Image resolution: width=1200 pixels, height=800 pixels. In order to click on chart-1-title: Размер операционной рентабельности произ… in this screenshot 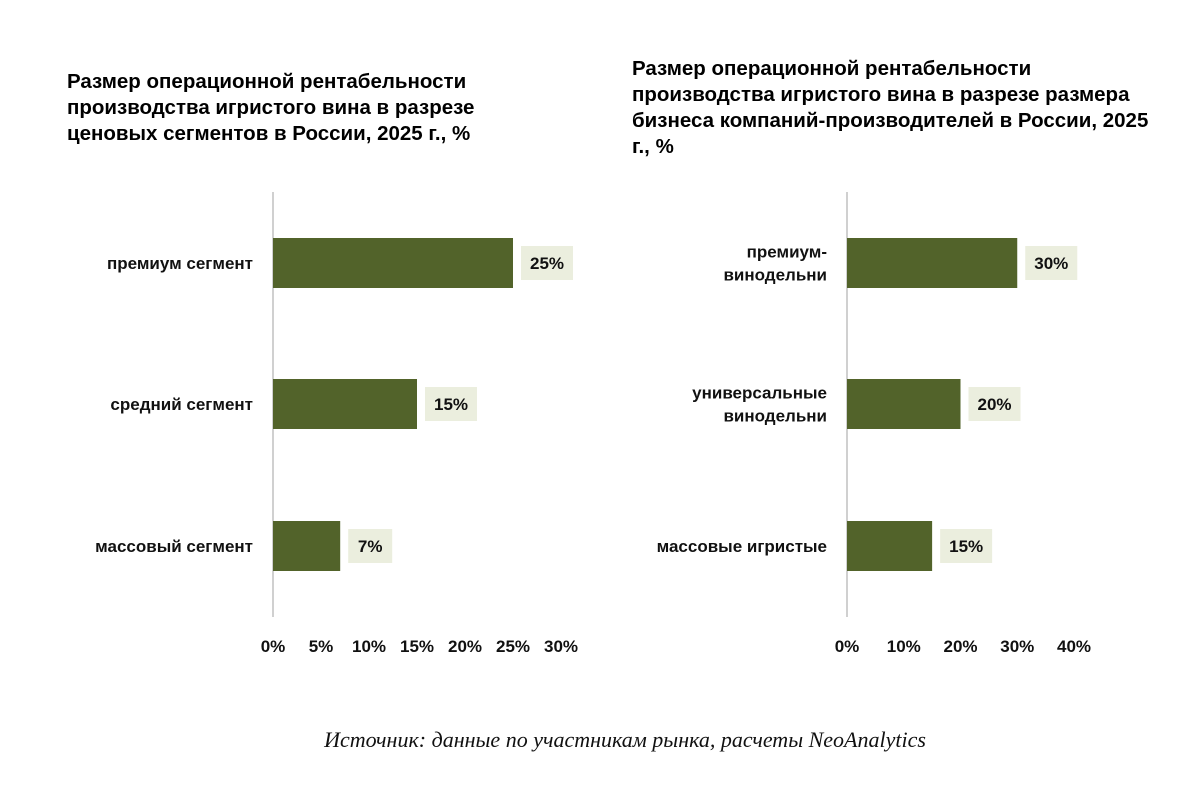, I will do `click(271, 107)`.